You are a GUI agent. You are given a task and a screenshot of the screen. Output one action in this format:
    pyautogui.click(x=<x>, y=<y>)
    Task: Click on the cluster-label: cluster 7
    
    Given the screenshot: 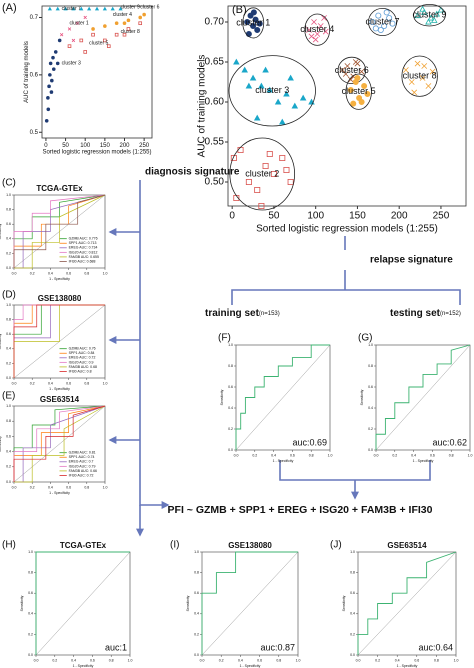 What is the action you would take?
    pyautogui.click(x=382, y=21)
    